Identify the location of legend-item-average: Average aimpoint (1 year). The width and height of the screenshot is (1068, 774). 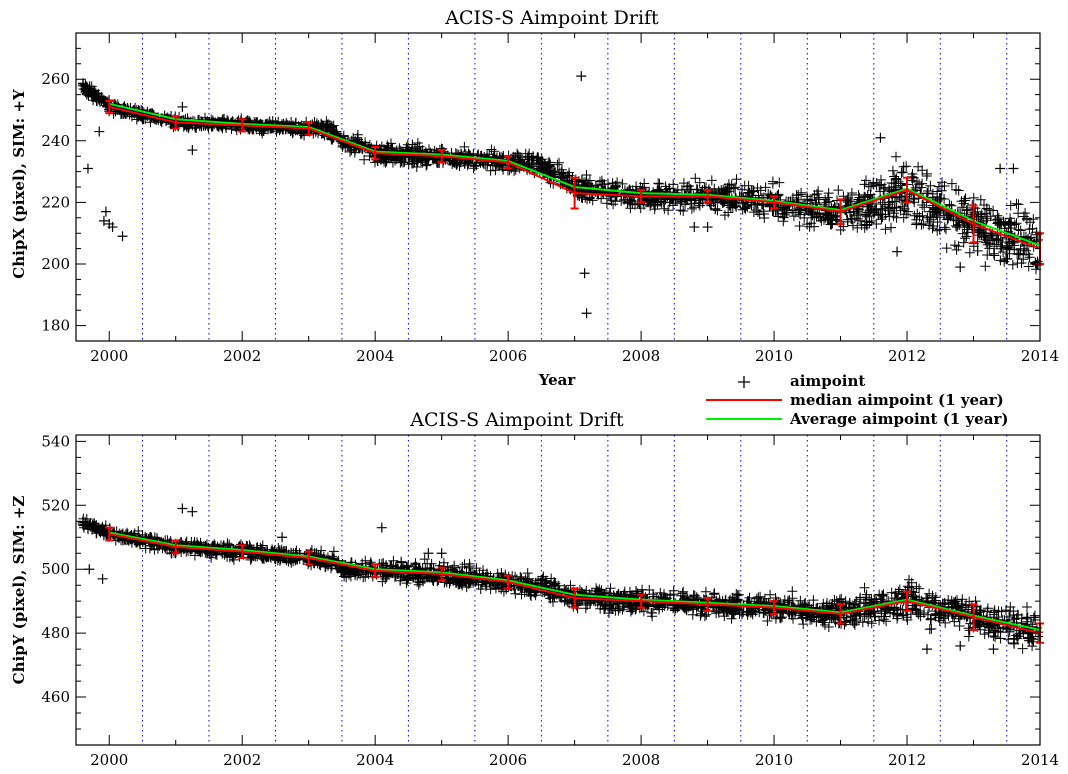
(857, 419).